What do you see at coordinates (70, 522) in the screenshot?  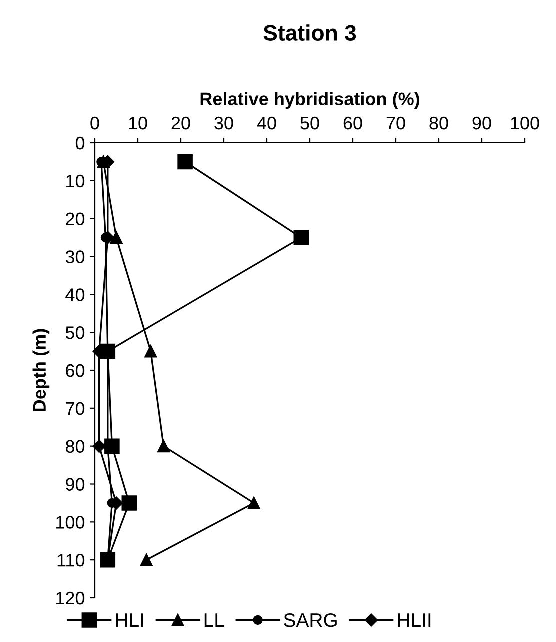 I see `y-tick-label: 100` at bounding box center [70, 522].